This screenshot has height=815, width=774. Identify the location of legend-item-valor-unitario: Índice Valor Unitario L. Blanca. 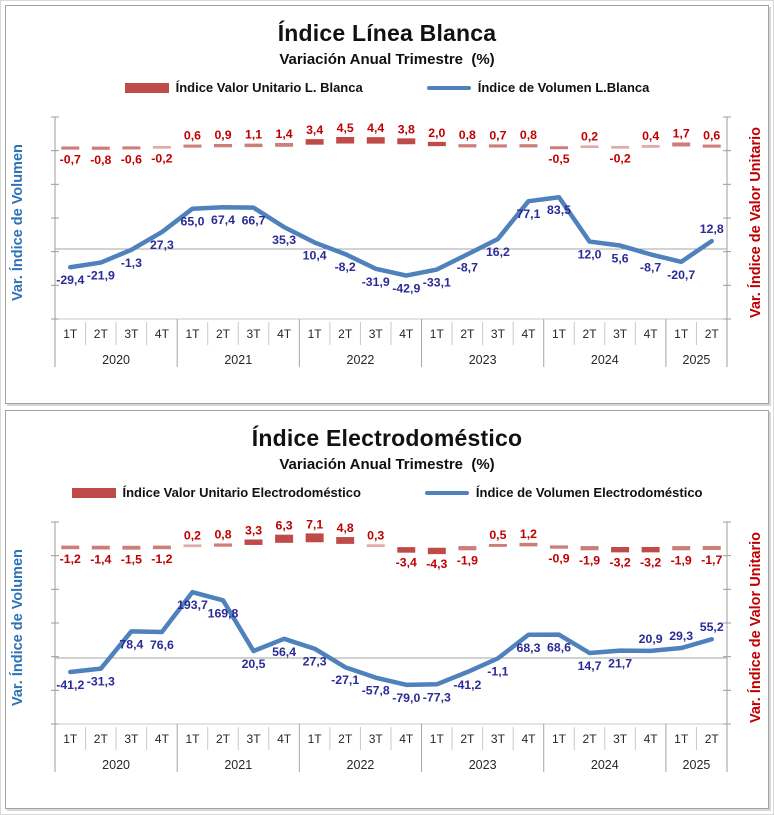
(243, 87).